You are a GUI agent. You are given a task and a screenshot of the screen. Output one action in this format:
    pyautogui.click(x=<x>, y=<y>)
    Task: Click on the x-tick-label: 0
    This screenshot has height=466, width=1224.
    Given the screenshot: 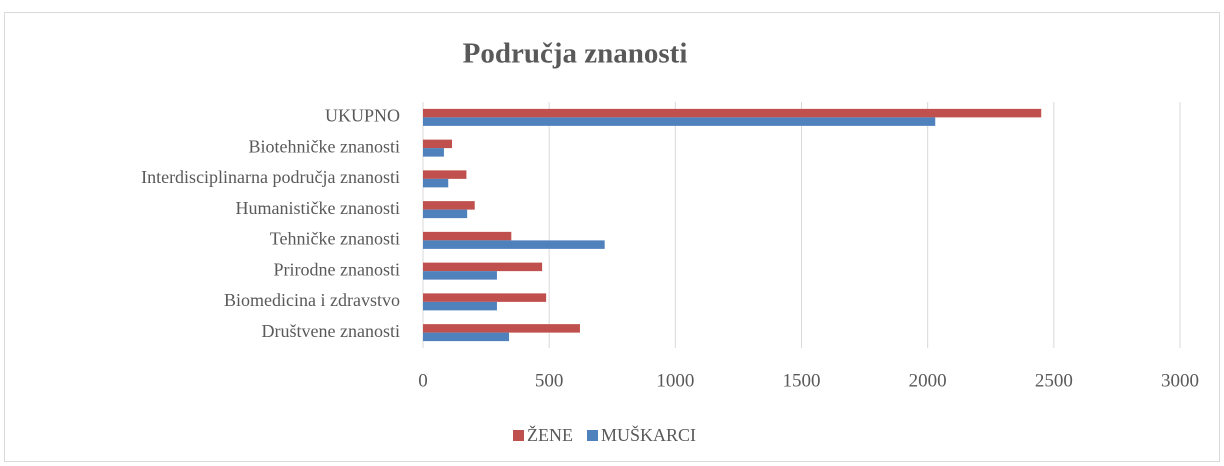 What is the action you would take?
    pyautogui.click(x=423, y=380)
    